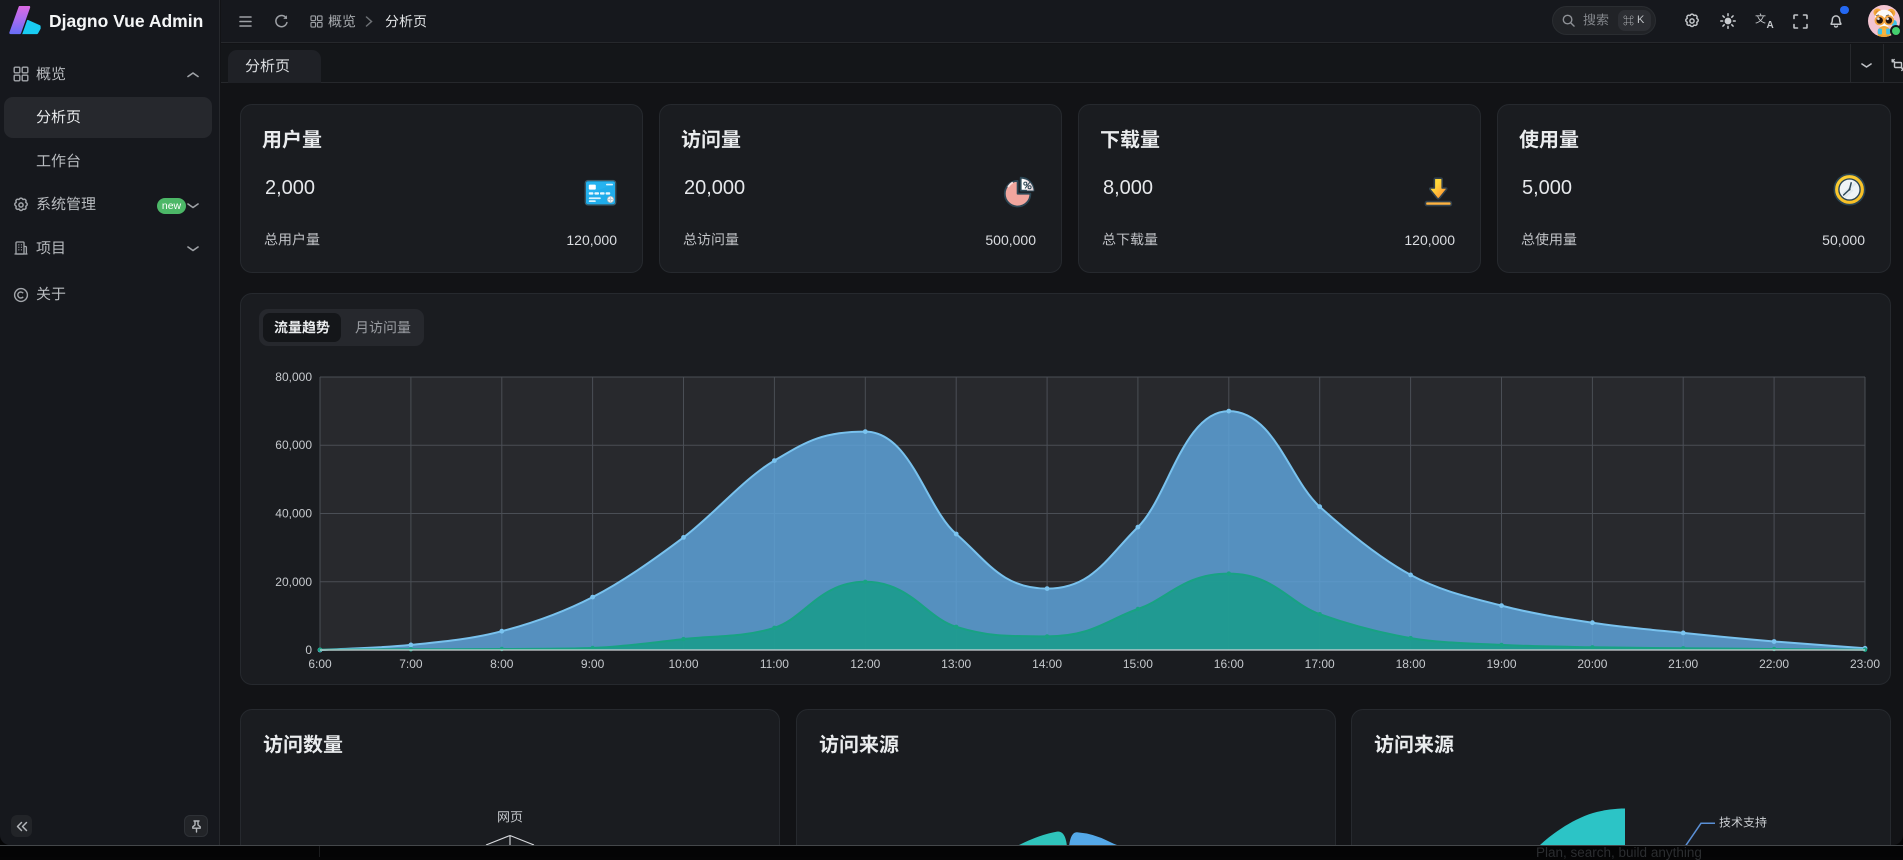  I want to click on svg-text: 6:00, so click(320, 664).